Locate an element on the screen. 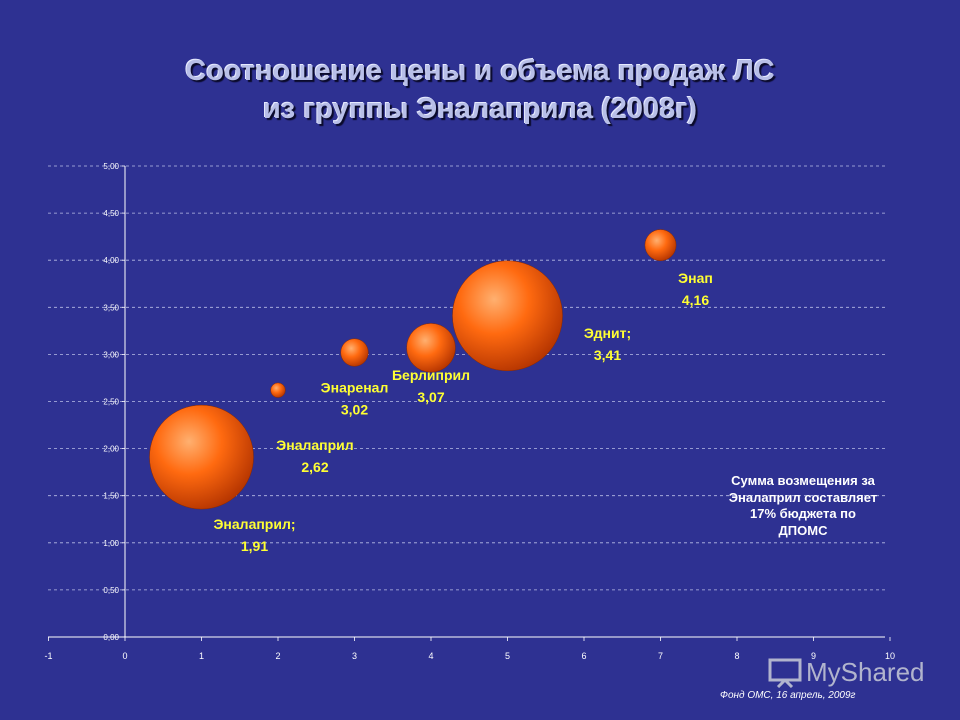 This screenshot has width=960, height=720. y-tick-label: 1,50 is located at coordinates (111, 496).